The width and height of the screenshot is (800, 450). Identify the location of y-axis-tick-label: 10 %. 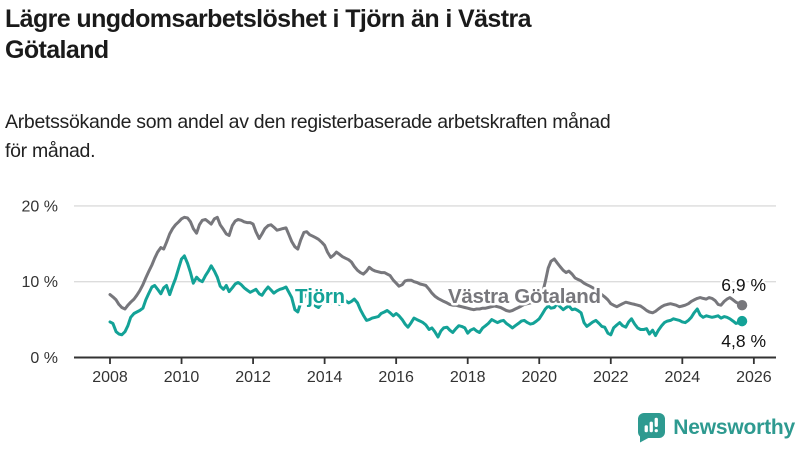
(40, 282).